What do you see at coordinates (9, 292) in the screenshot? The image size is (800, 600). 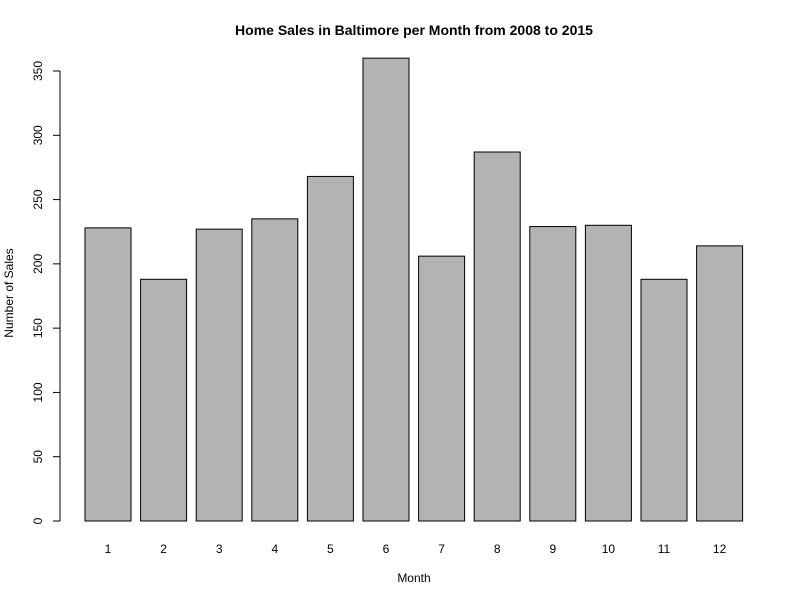 I see `y-axis-label: Number of Sales` at bounding box center [9, 292].